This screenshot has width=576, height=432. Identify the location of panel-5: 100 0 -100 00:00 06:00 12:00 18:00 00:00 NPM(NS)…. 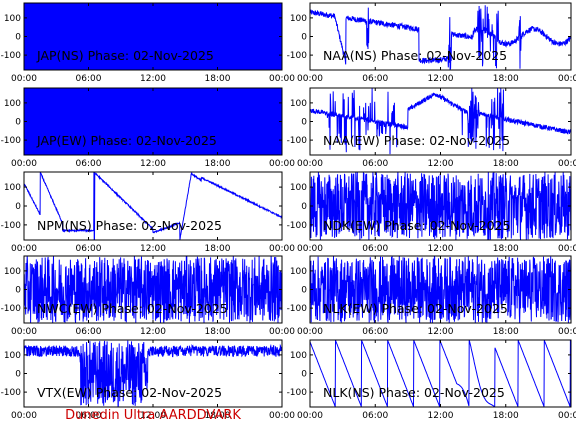
(148, 212).